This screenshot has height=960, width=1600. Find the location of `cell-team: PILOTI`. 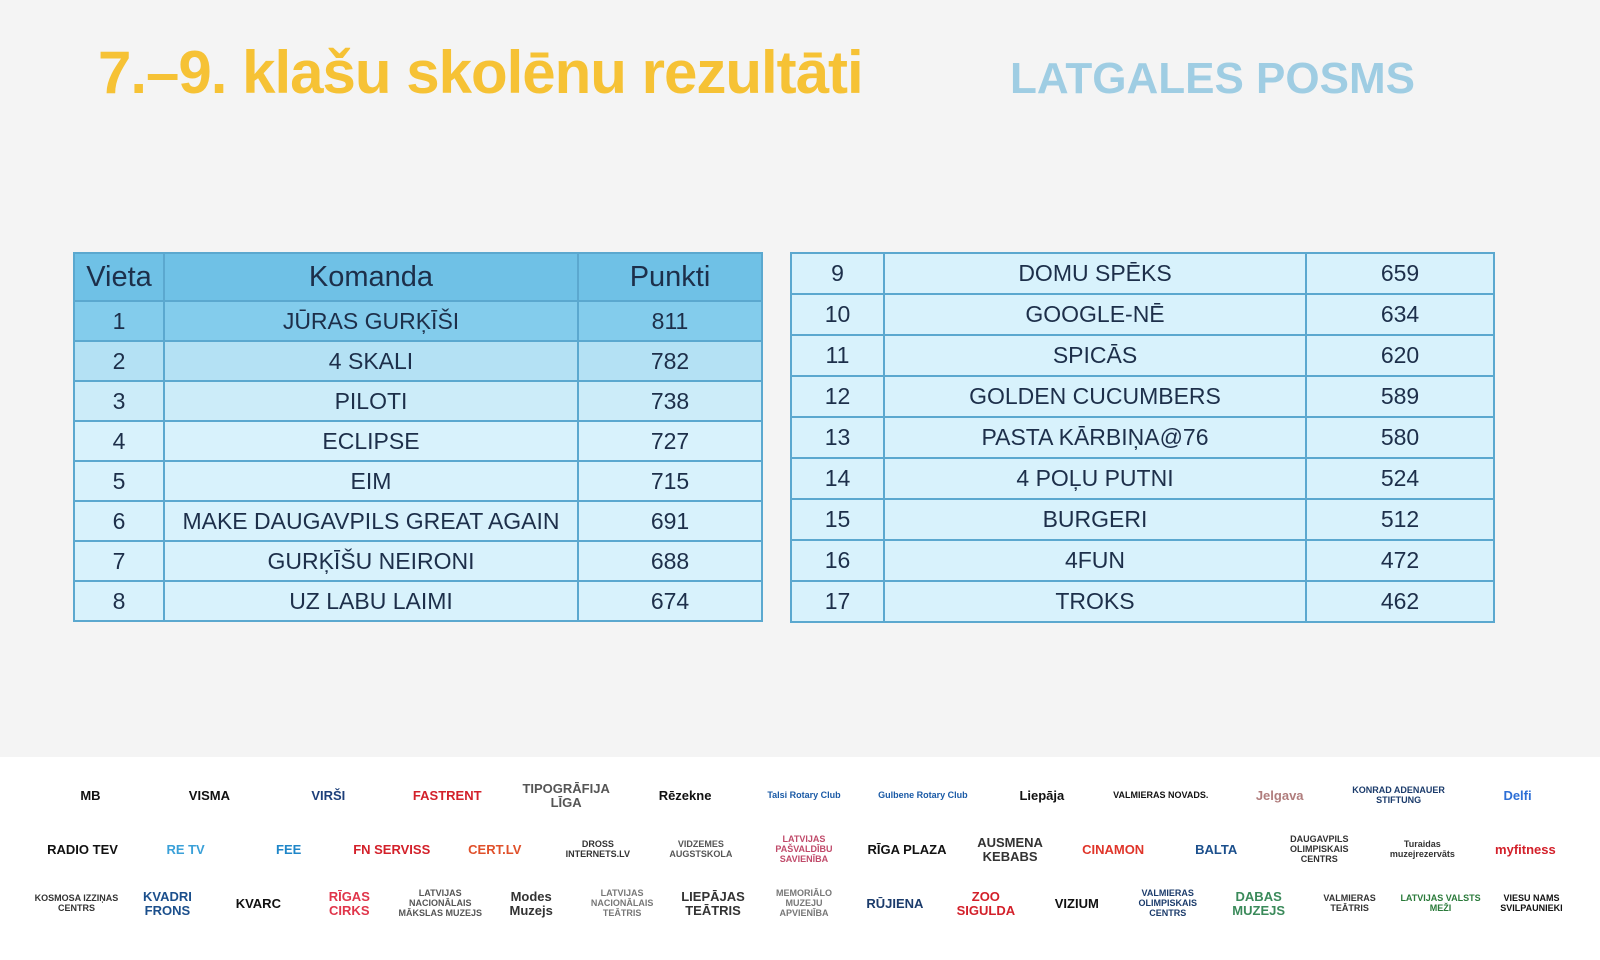

cell-team: PILOTI is located at coordinates (371, 401).